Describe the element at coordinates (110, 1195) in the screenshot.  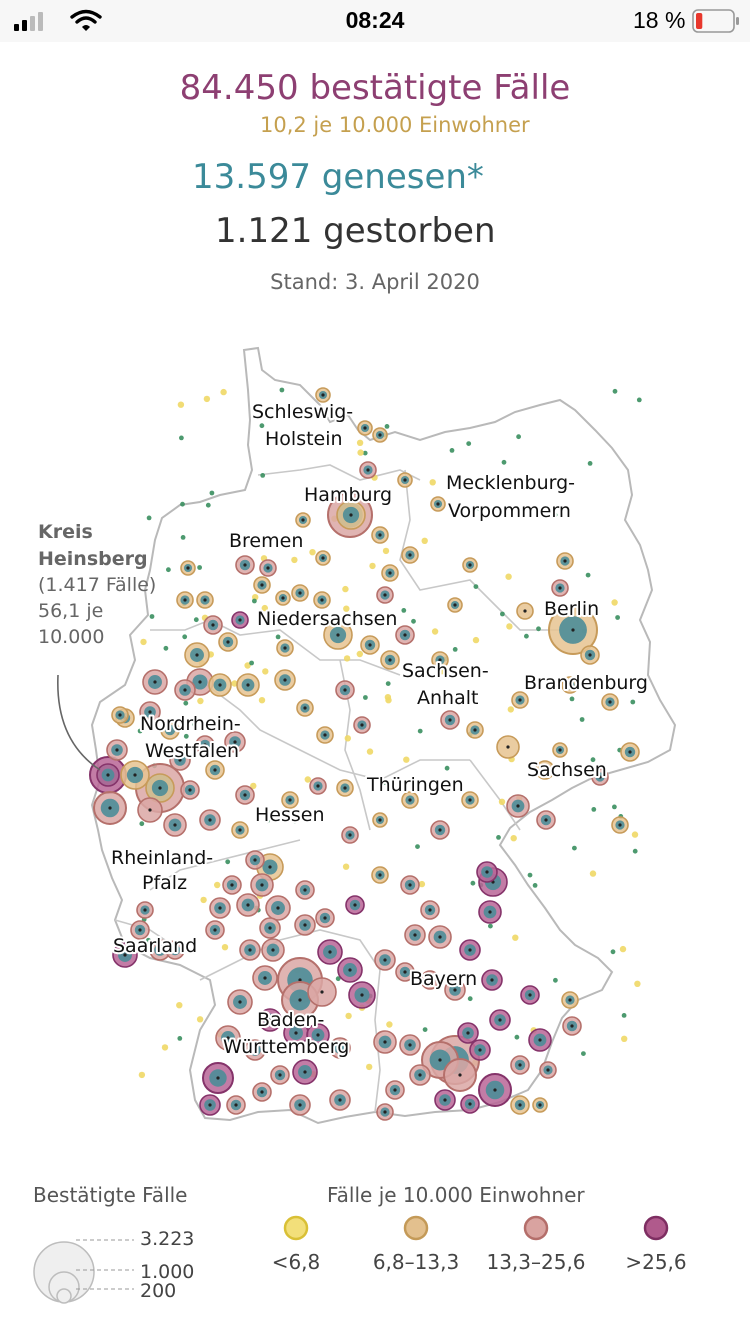
I see `legend-size-title: Bestätigte Fälle` at that location.